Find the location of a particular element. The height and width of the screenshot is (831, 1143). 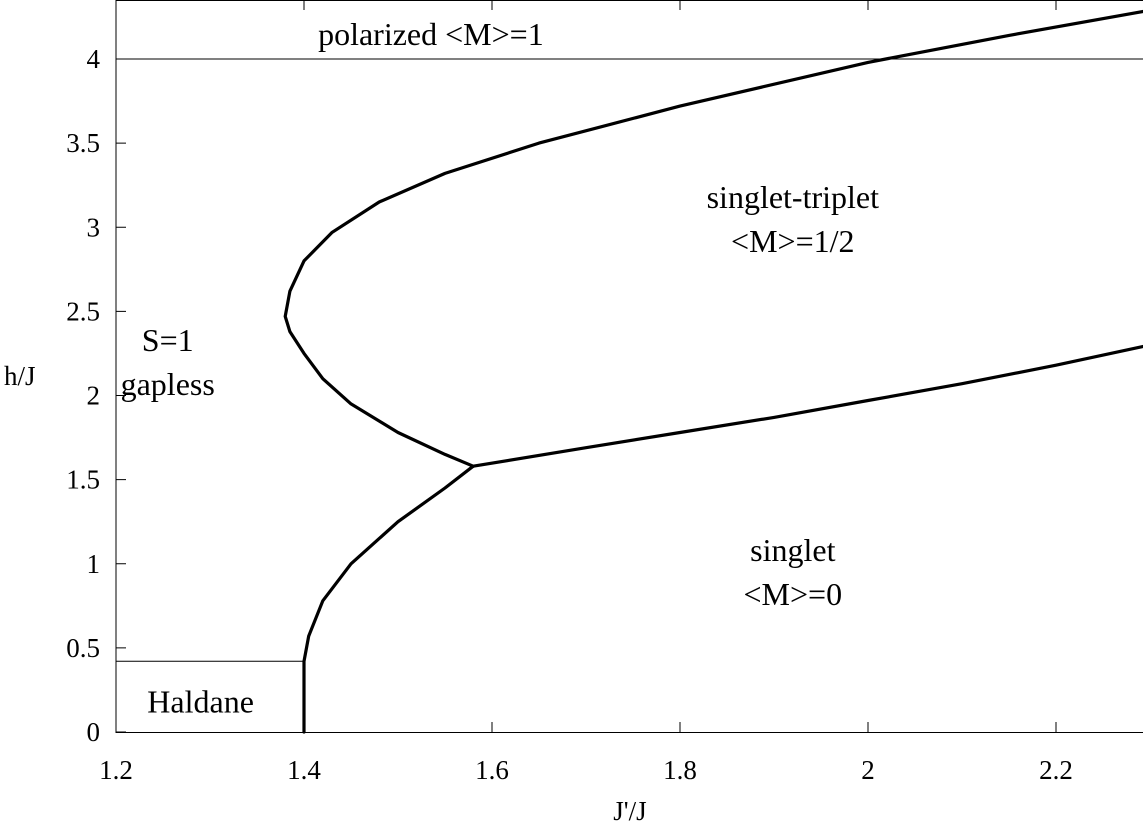

y-tick-label: 0.5 is located at coordinates (83, 648).